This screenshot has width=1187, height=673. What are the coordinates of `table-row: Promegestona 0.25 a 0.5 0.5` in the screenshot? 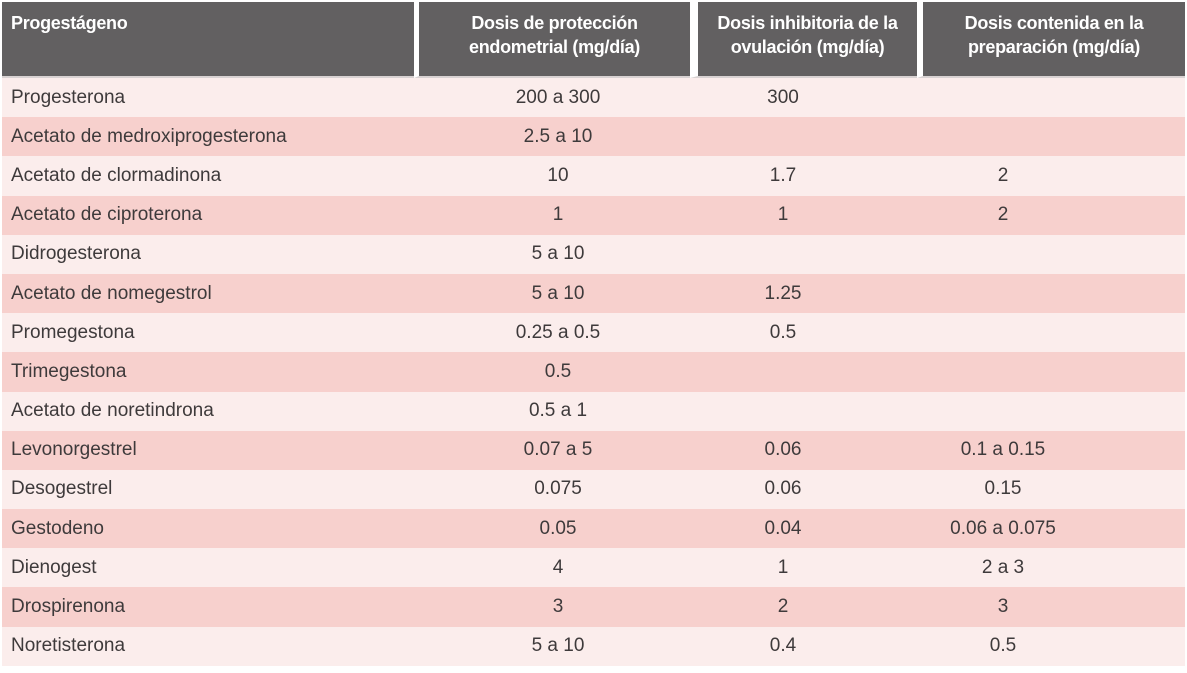 It's located at (593, 333).